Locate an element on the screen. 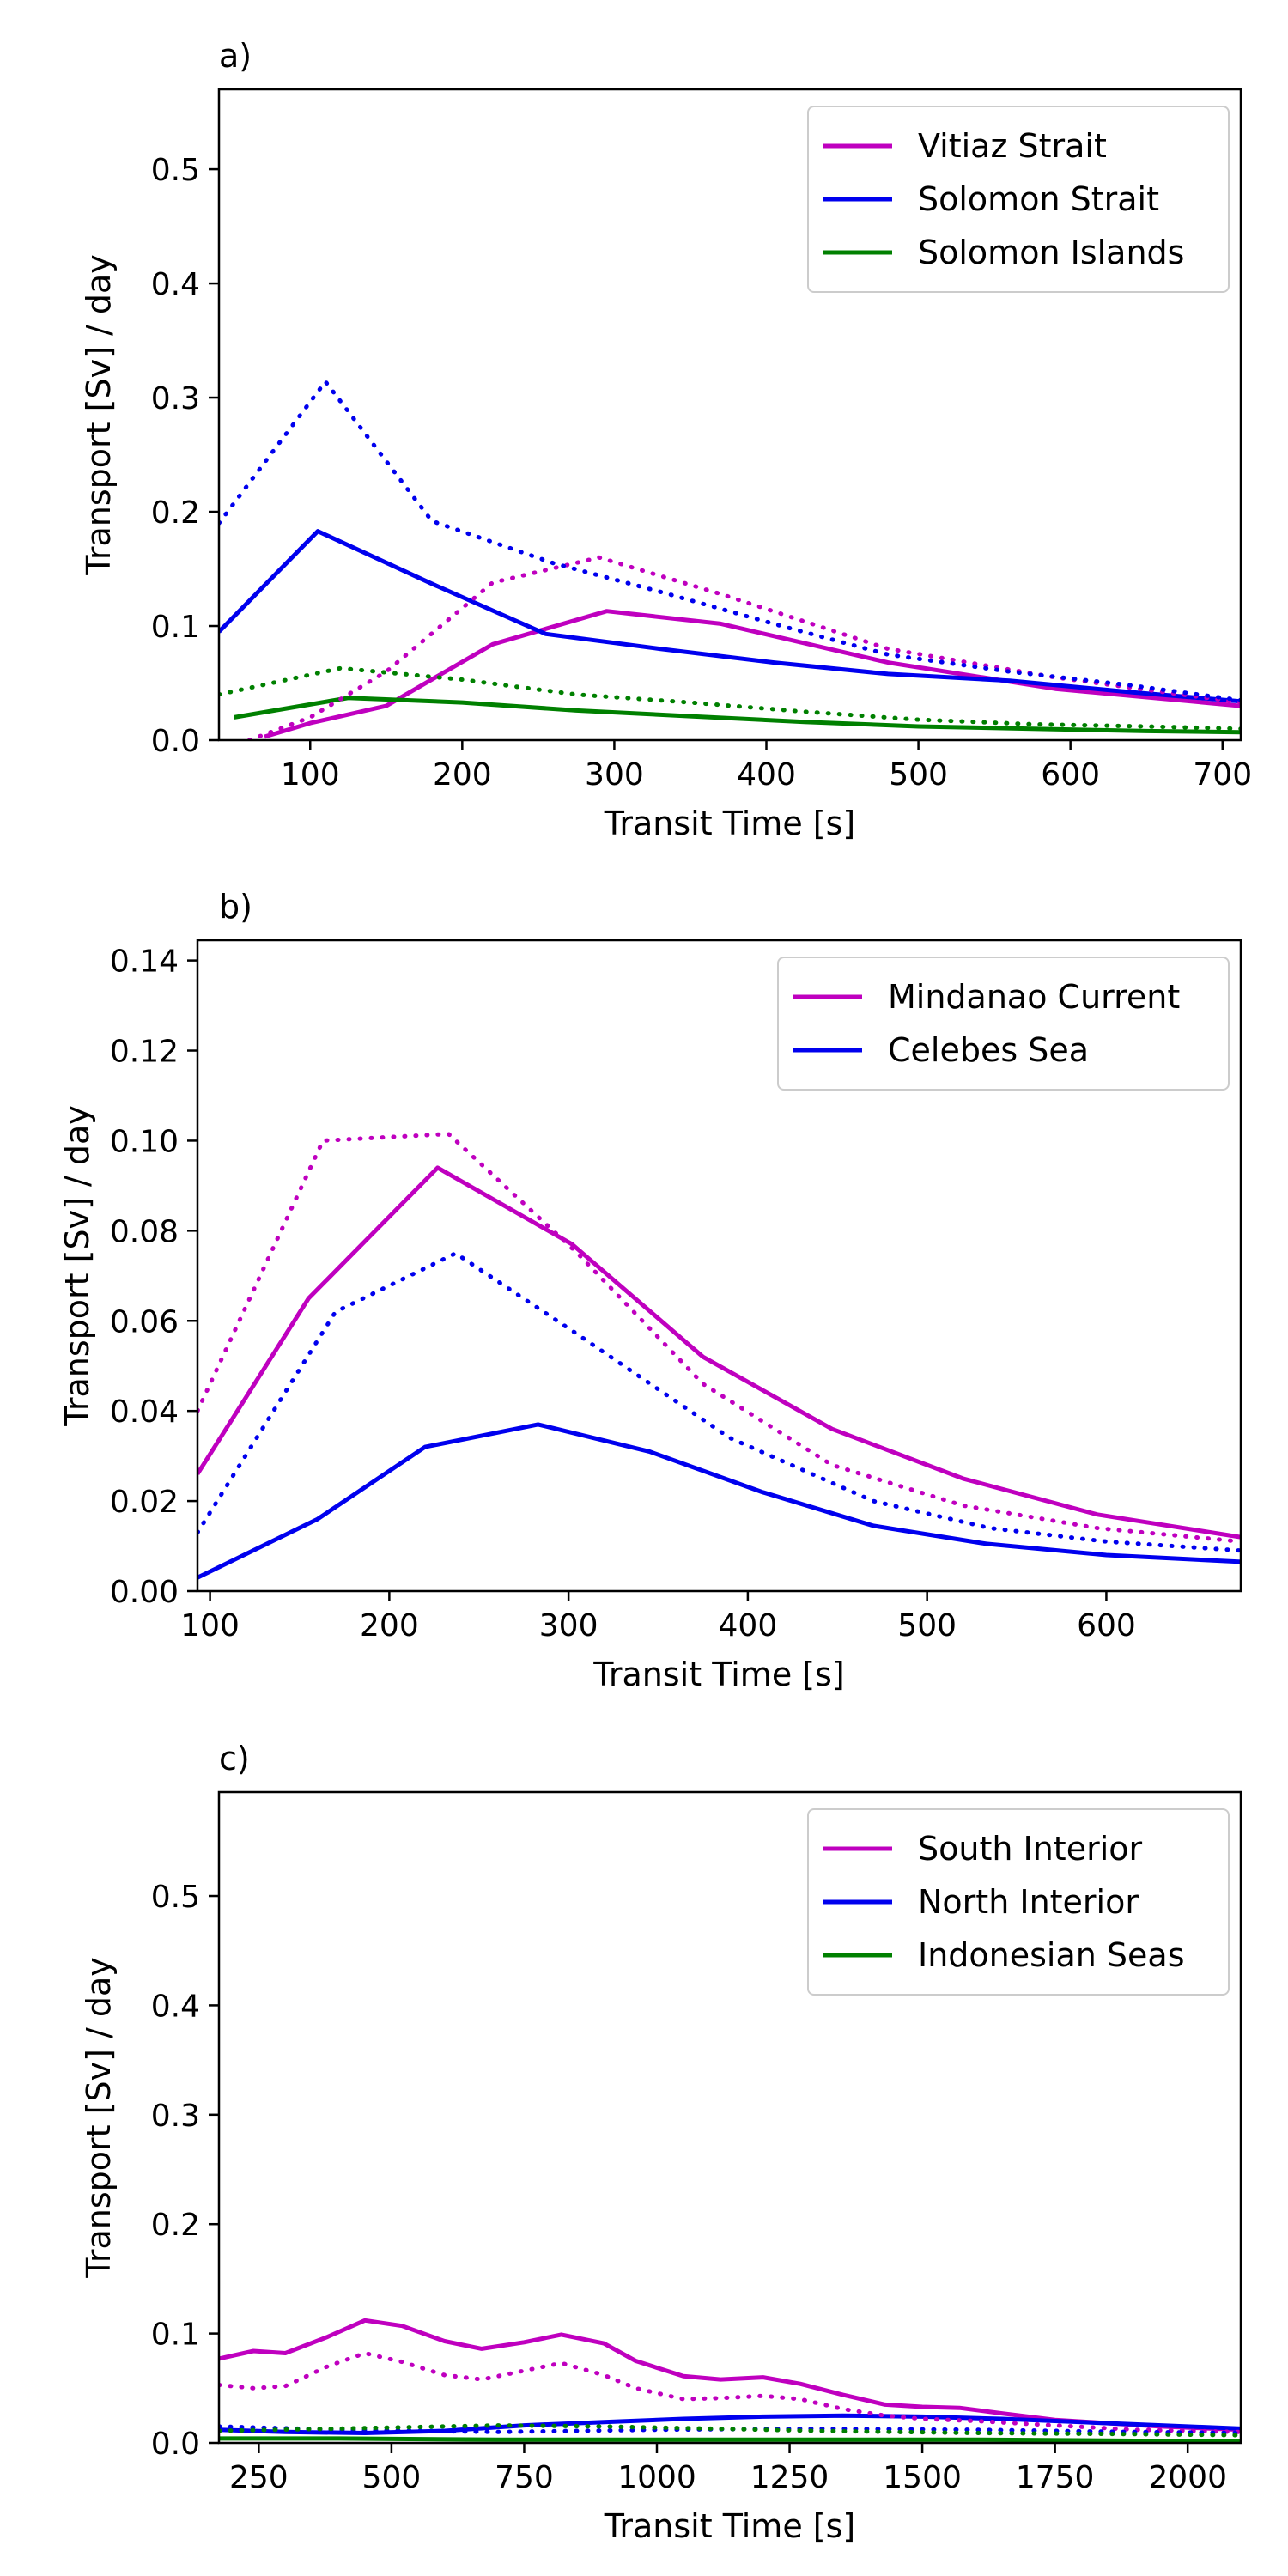  series-line-solomon-islands is located at coordinates (737, 715).